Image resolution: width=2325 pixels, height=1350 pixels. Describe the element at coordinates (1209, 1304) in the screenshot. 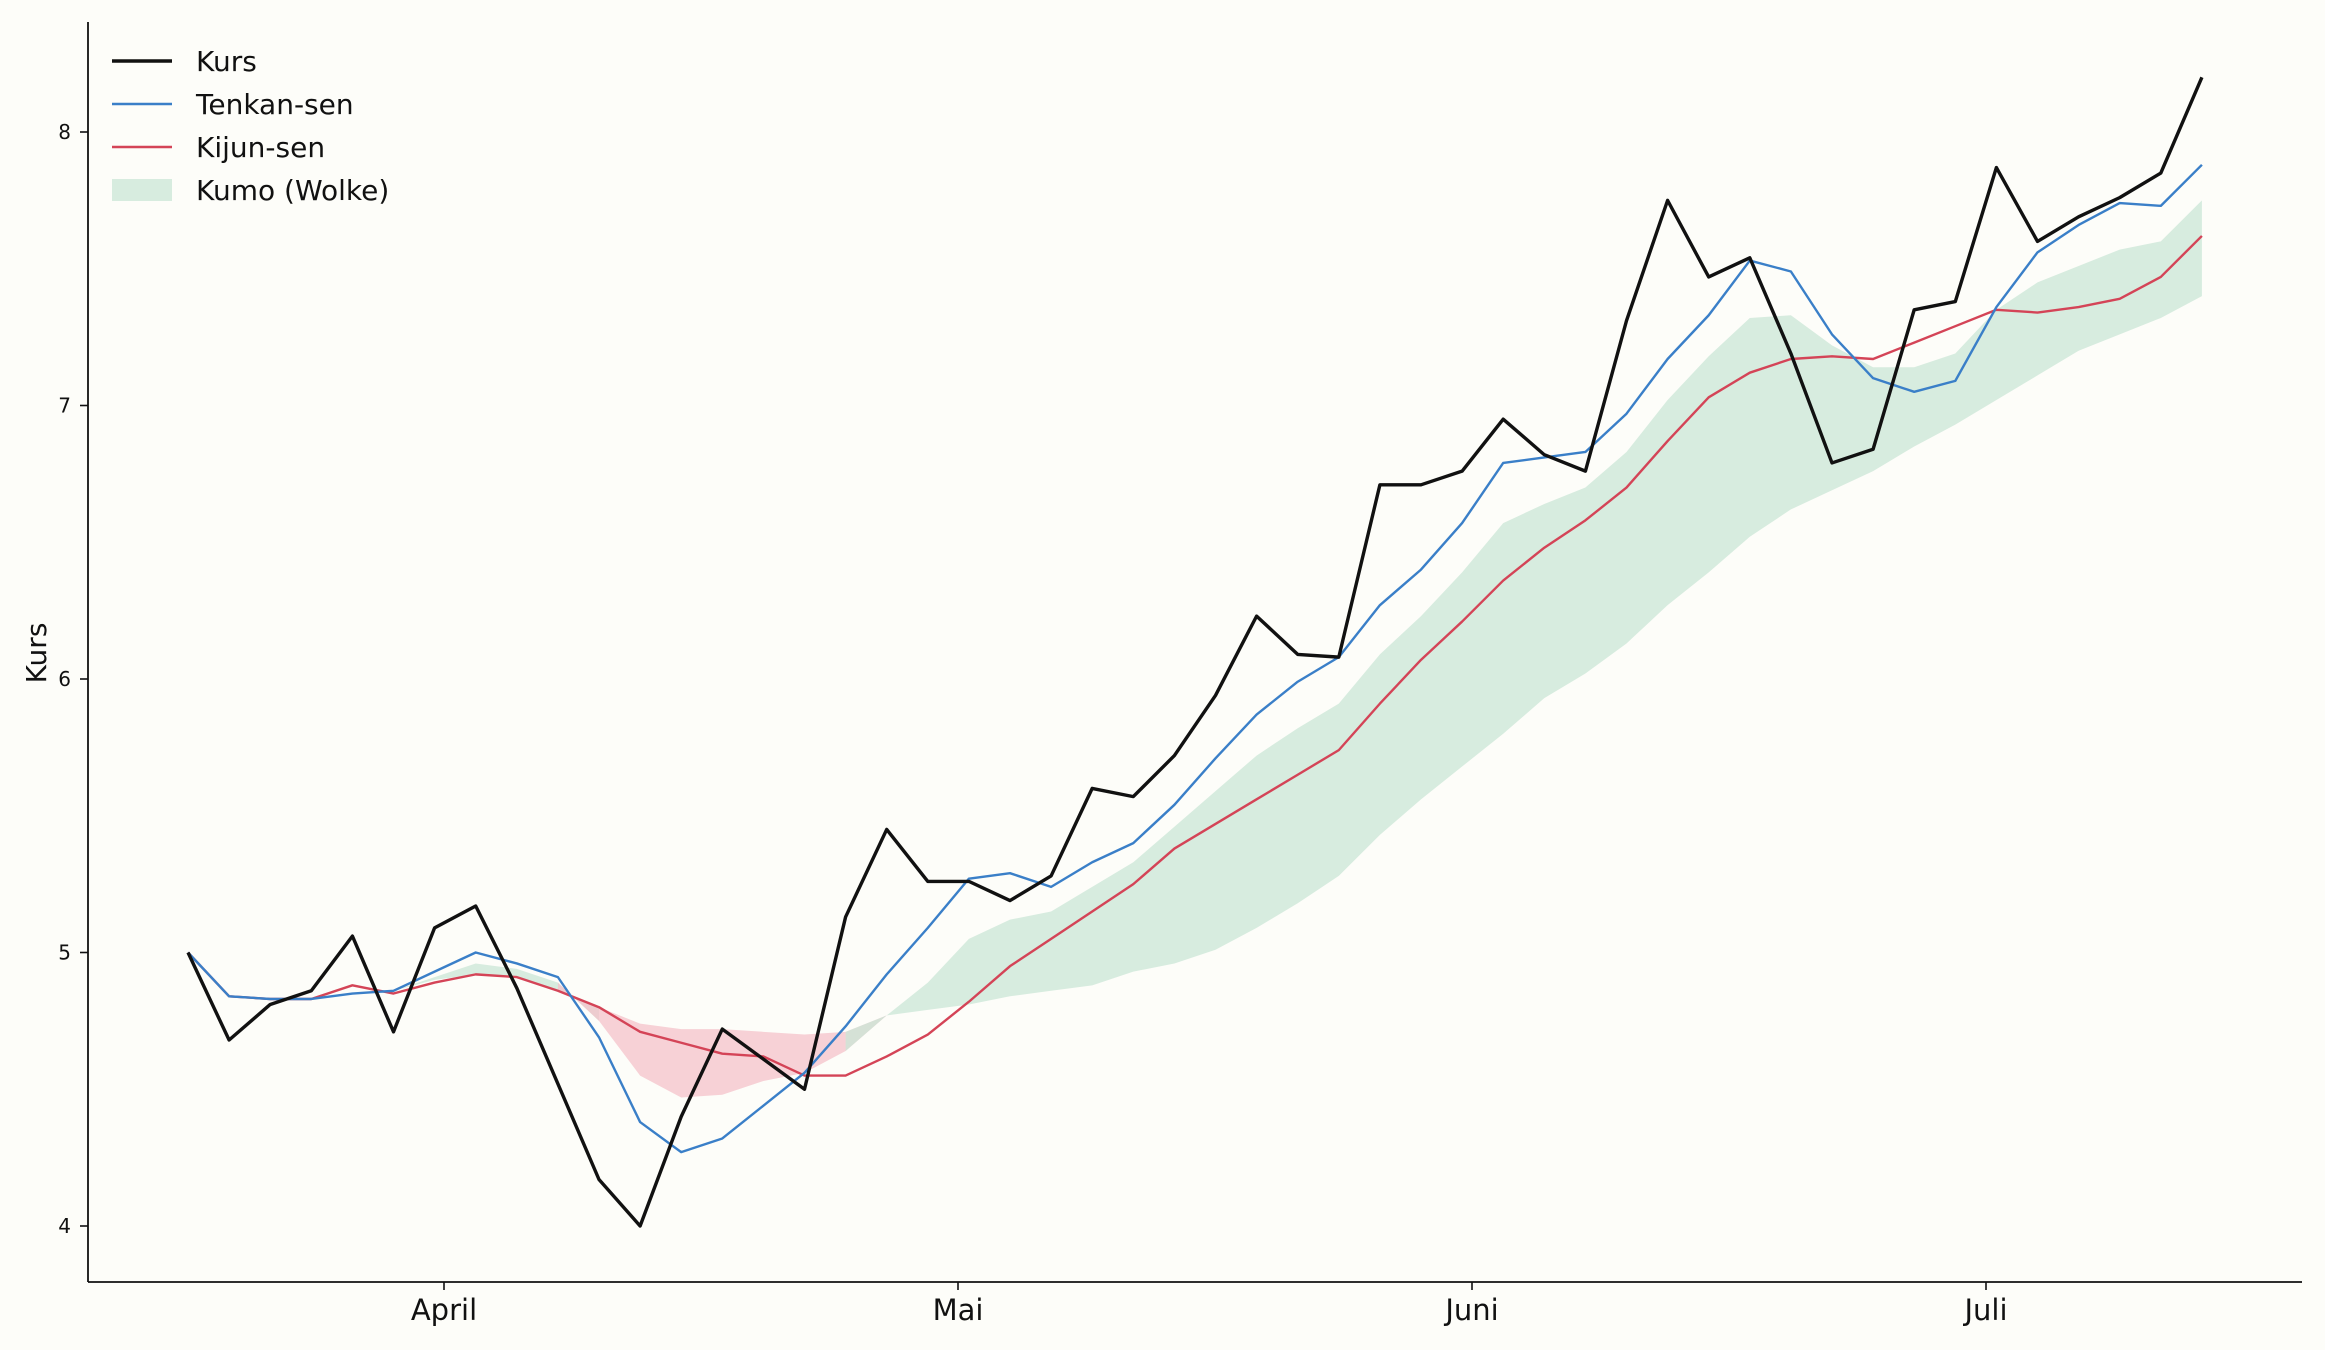

I see `x-axis-ticks: April Mai Juni Juli` at that location.